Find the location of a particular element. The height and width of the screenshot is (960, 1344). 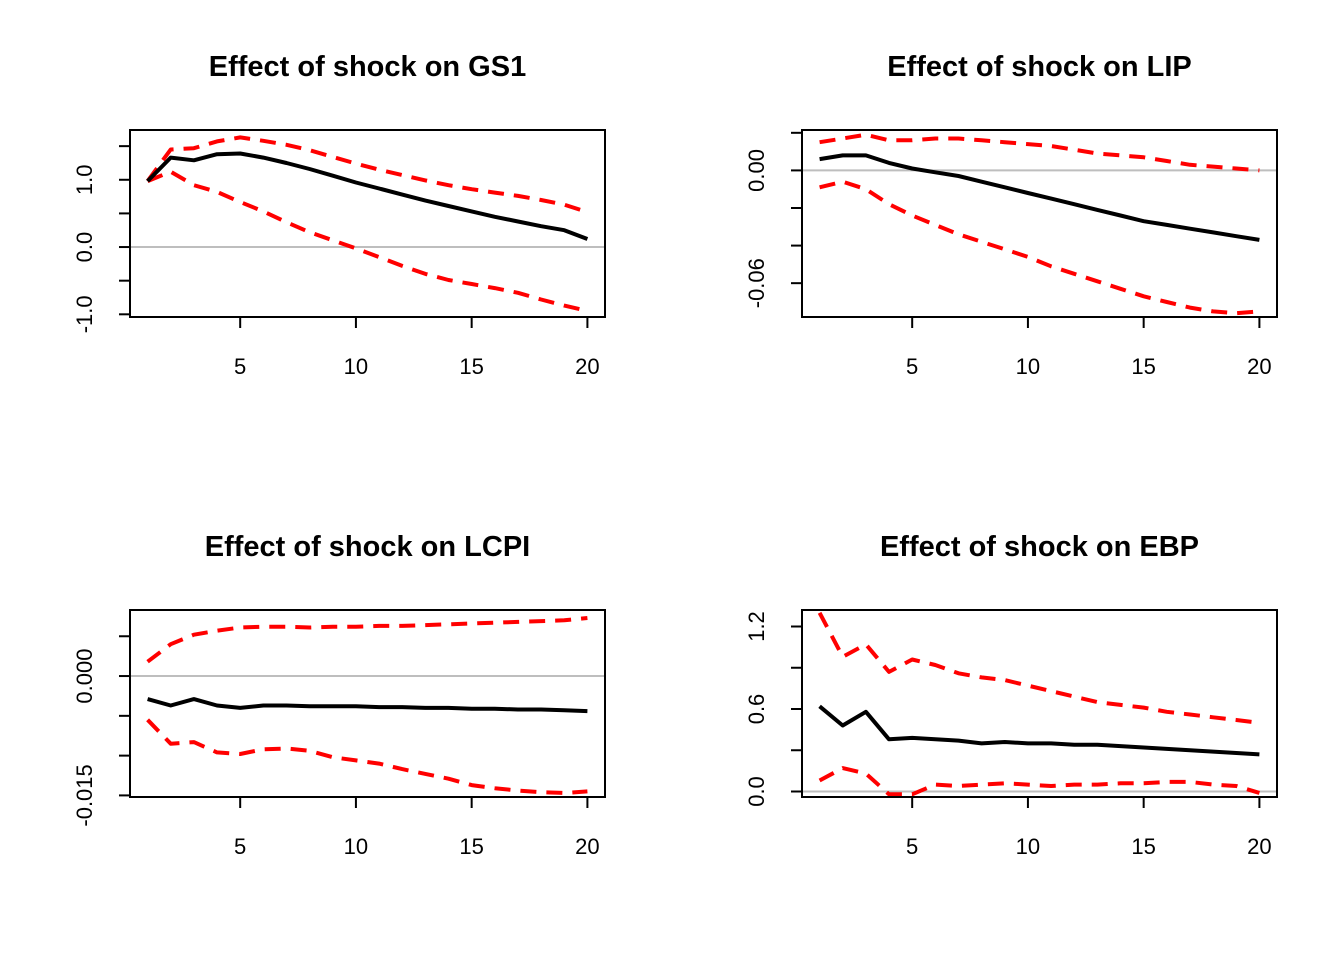

panel-ebp: Effect of shock on EBP 5 10 15 20 0.0 0.6 1.2 is located at coordinates (1011, 695).